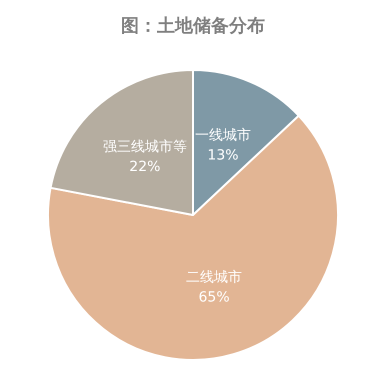 This screenshot has width=386, height=384. Describe the element at coordinates (222, 136) in the screenshot. I see `slice-label: 一线城市` at that location.